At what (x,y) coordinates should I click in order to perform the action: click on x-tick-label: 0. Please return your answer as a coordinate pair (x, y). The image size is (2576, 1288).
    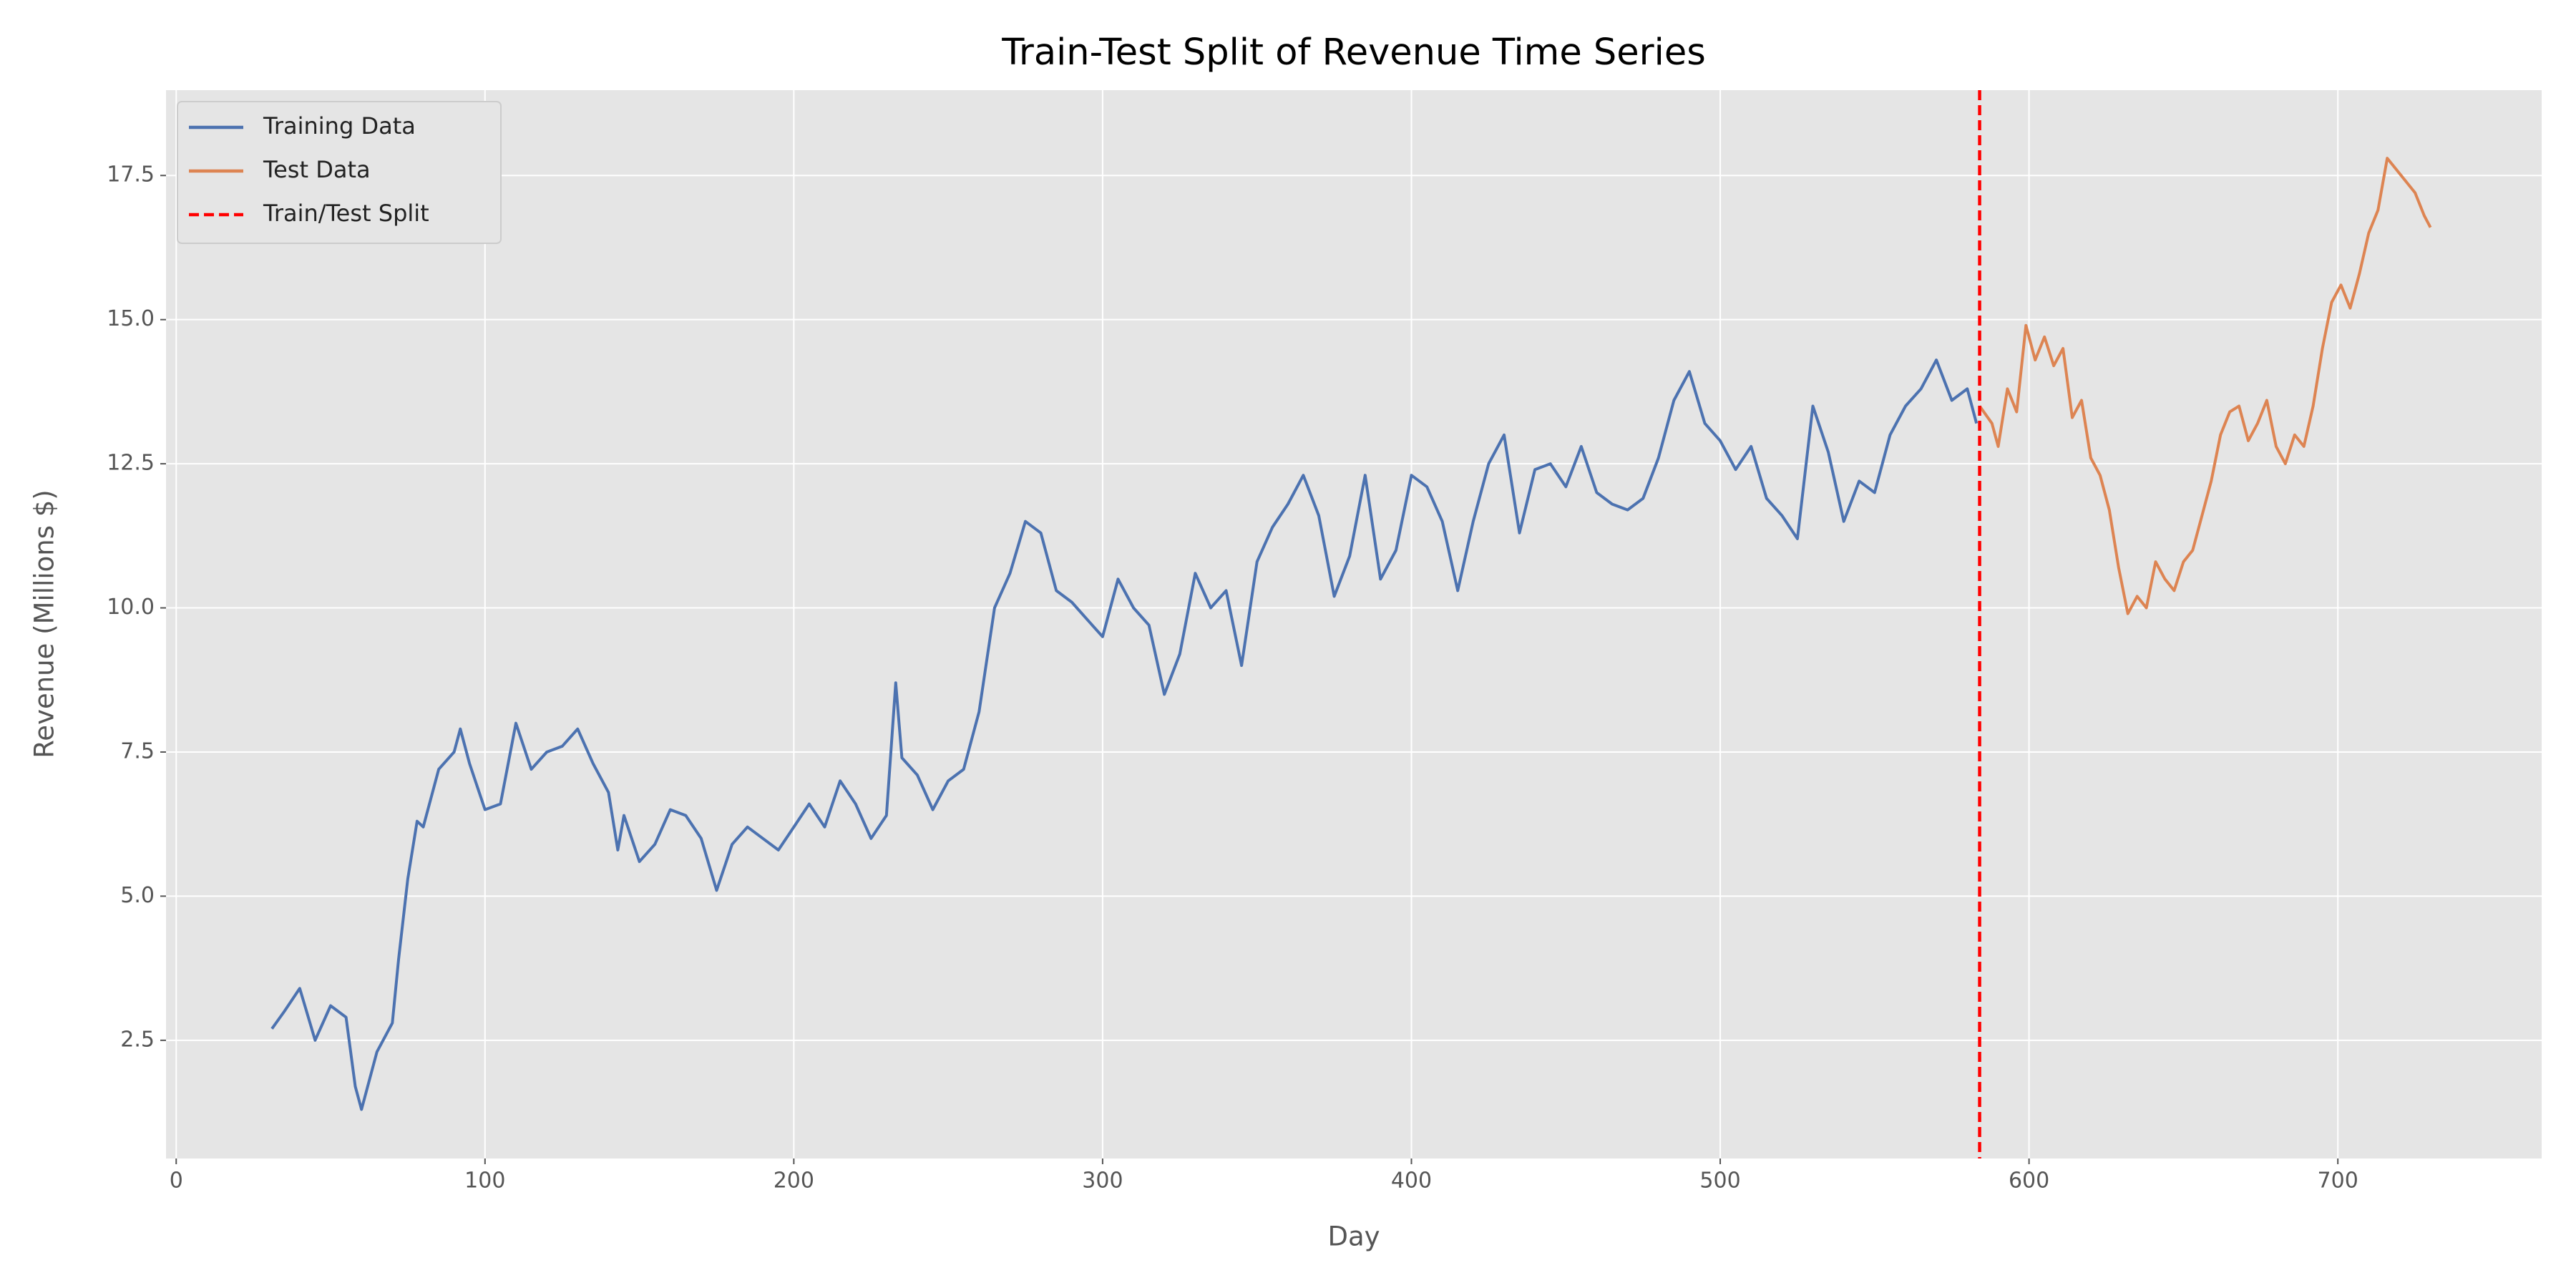
    Looking at the image, I should click on (176, 1181).